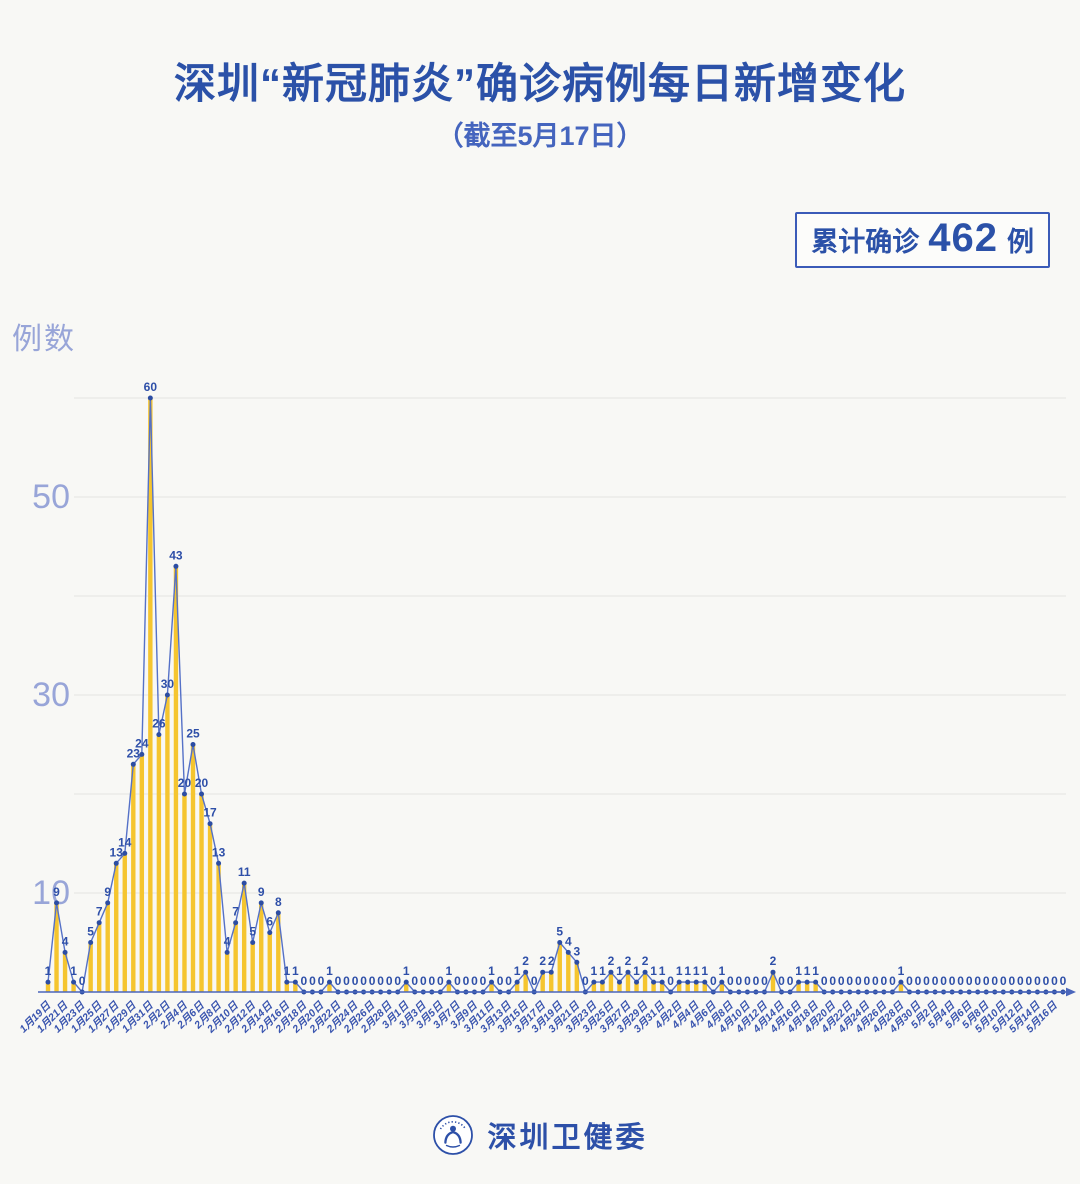 This screenshot has width=1080, height=1184. I want to click on x-axis-arrow, so click(1071, 992).